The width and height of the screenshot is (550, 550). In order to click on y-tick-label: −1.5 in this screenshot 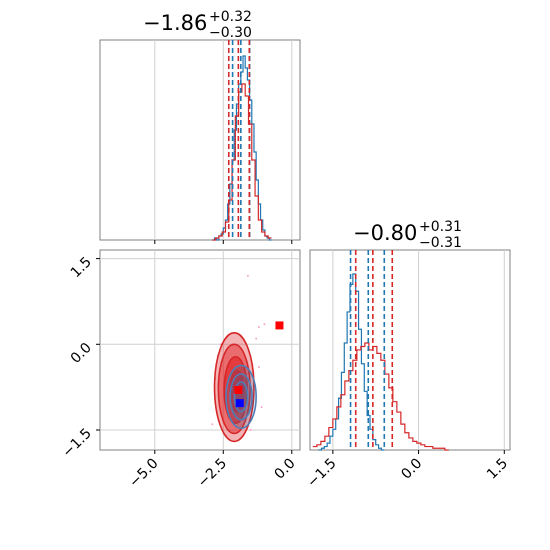, I will do `click(76, 443)`.